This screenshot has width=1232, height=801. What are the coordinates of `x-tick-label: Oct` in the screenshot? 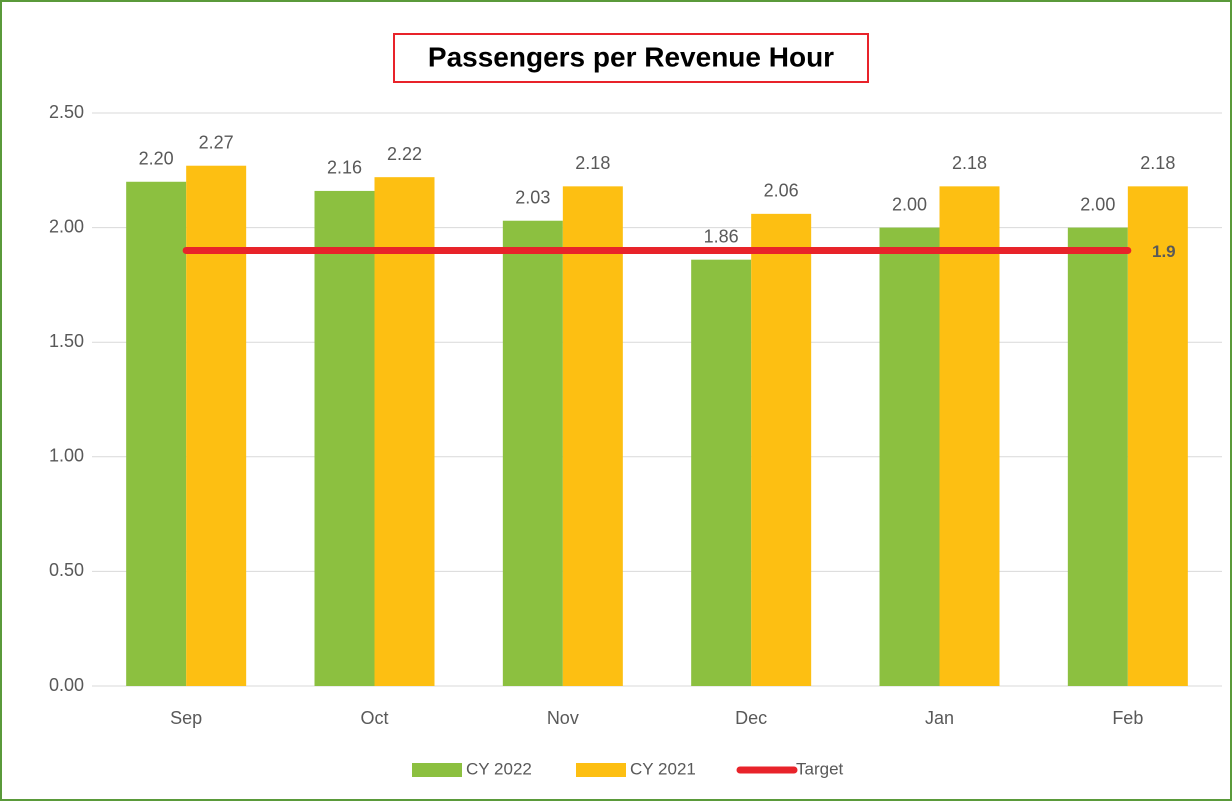 It's located at (374, 718).